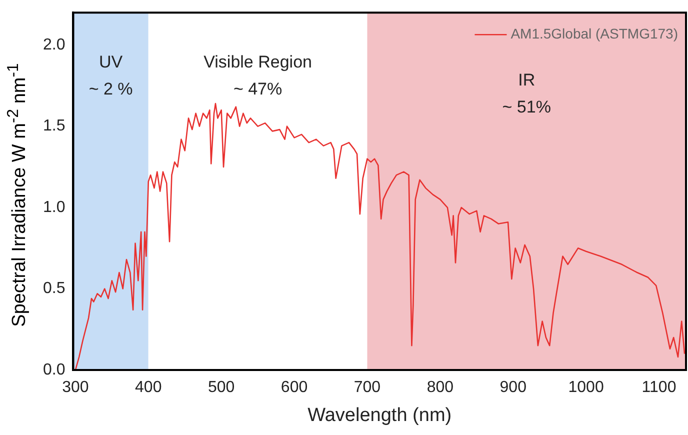 The width and height of the screenshot is (688, 435). Describe the element at coordinates (367, 387) in the screenshot. I see `x-tick-label: 700` at that location.